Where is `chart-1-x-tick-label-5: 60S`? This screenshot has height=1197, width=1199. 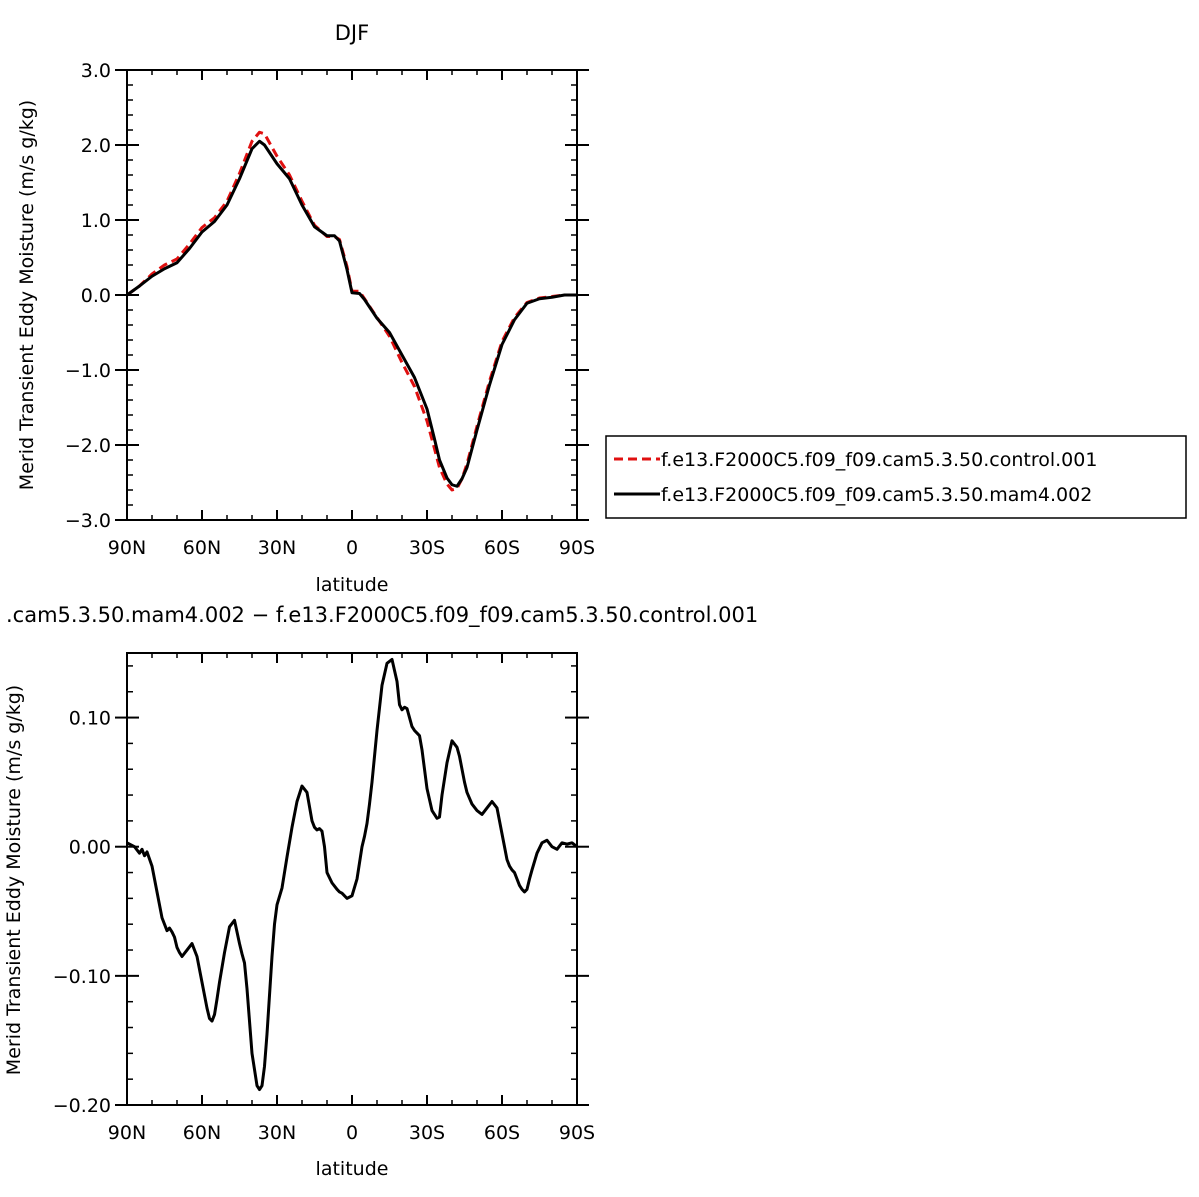 chart-1-x-tick-label-5: 60S is located at coordinates (502, 1133).